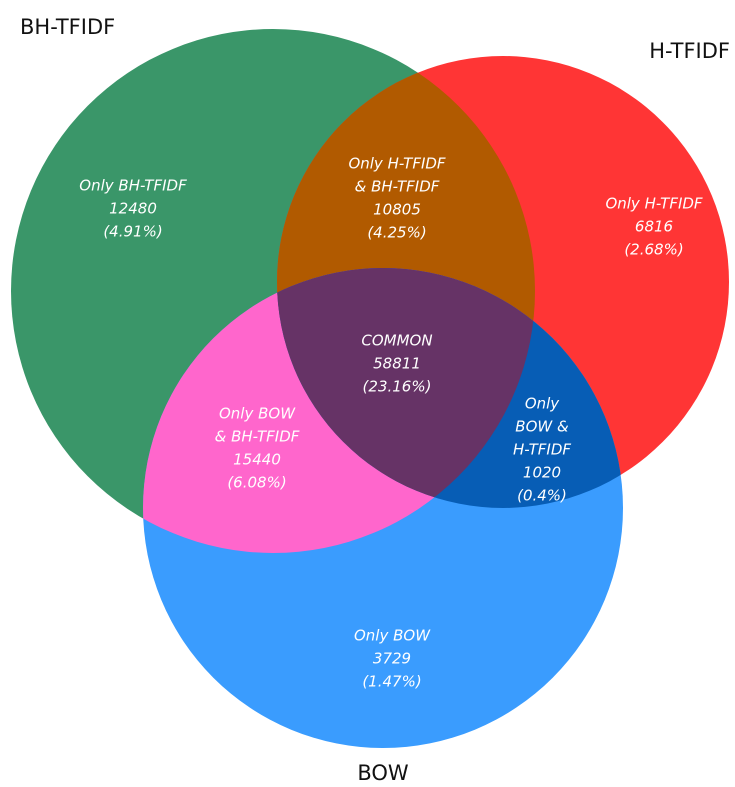 The width and height of the screenshot is (735, 787). Describe the element at coordinates (542, 450) in the screenshot. I see `region-label: H-TFIDF` at that location.